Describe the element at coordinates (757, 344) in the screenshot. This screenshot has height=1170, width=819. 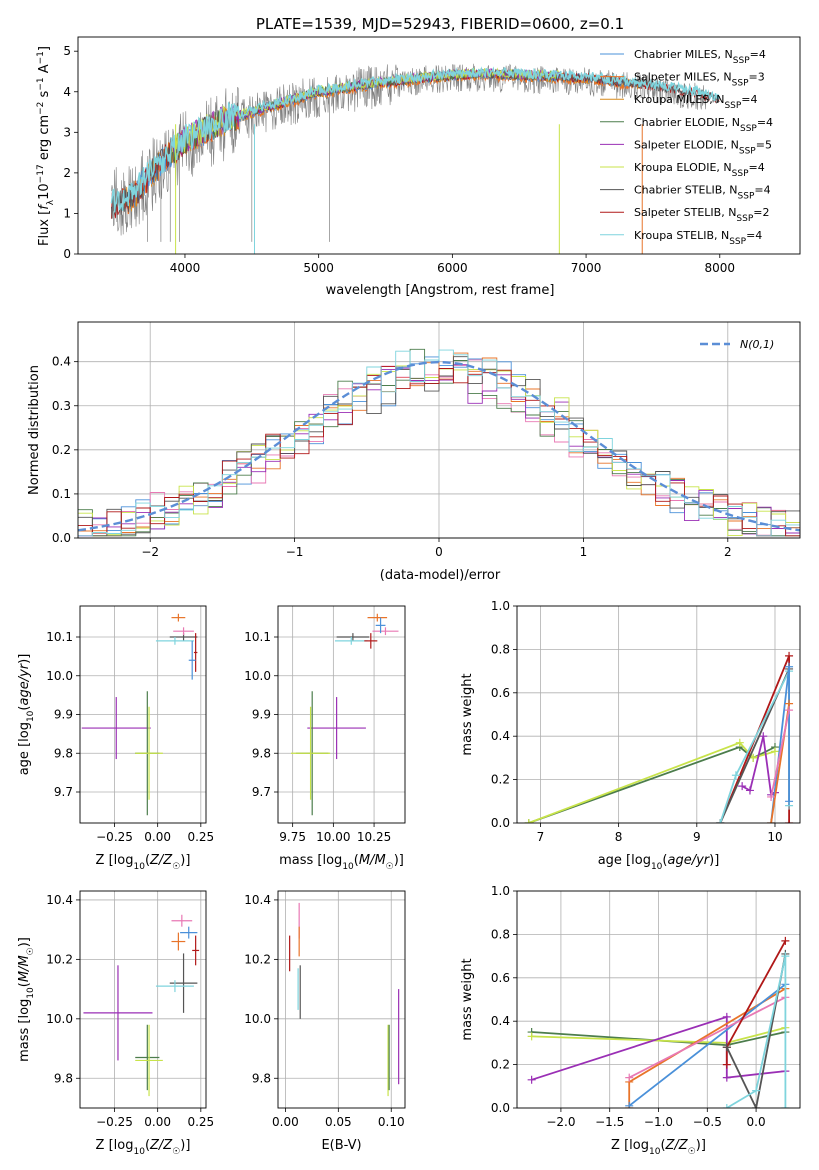
I see `legend-label: N(0,1)` at that location.